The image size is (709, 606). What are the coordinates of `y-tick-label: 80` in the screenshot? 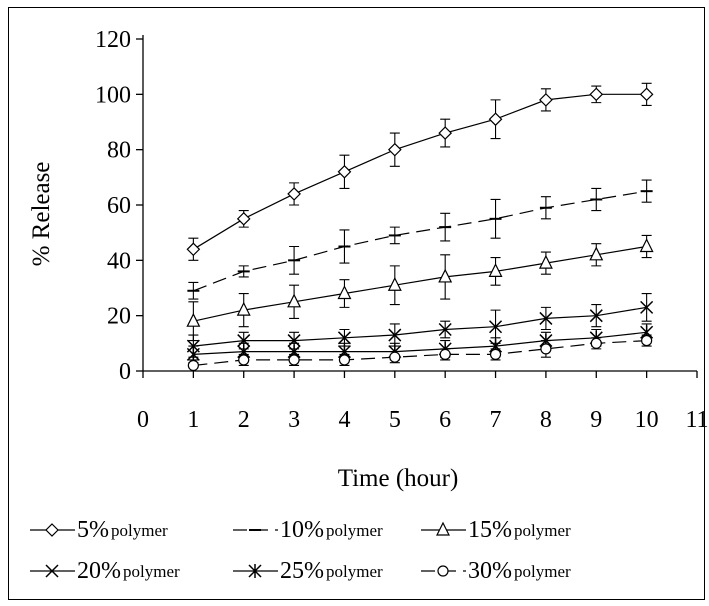 It's located at (119, 151).